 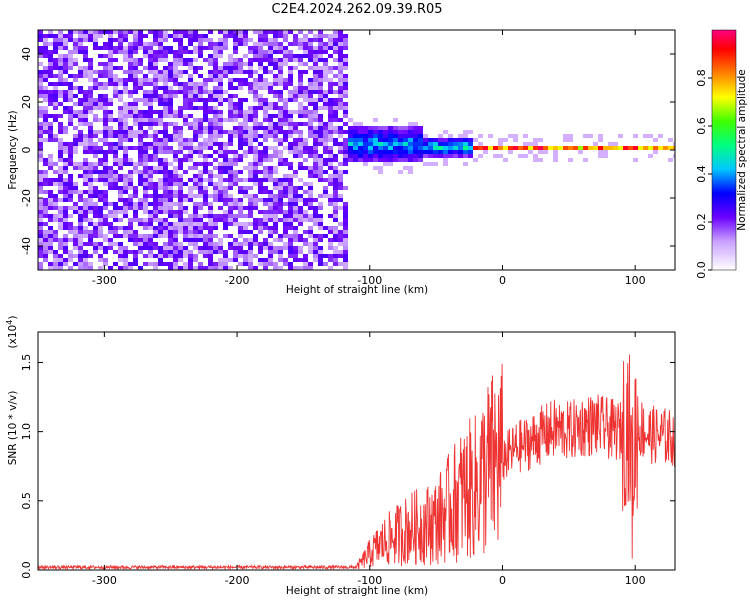 I want to click on colorbar-tick-label: 0.6, so click(x=701, y=126).